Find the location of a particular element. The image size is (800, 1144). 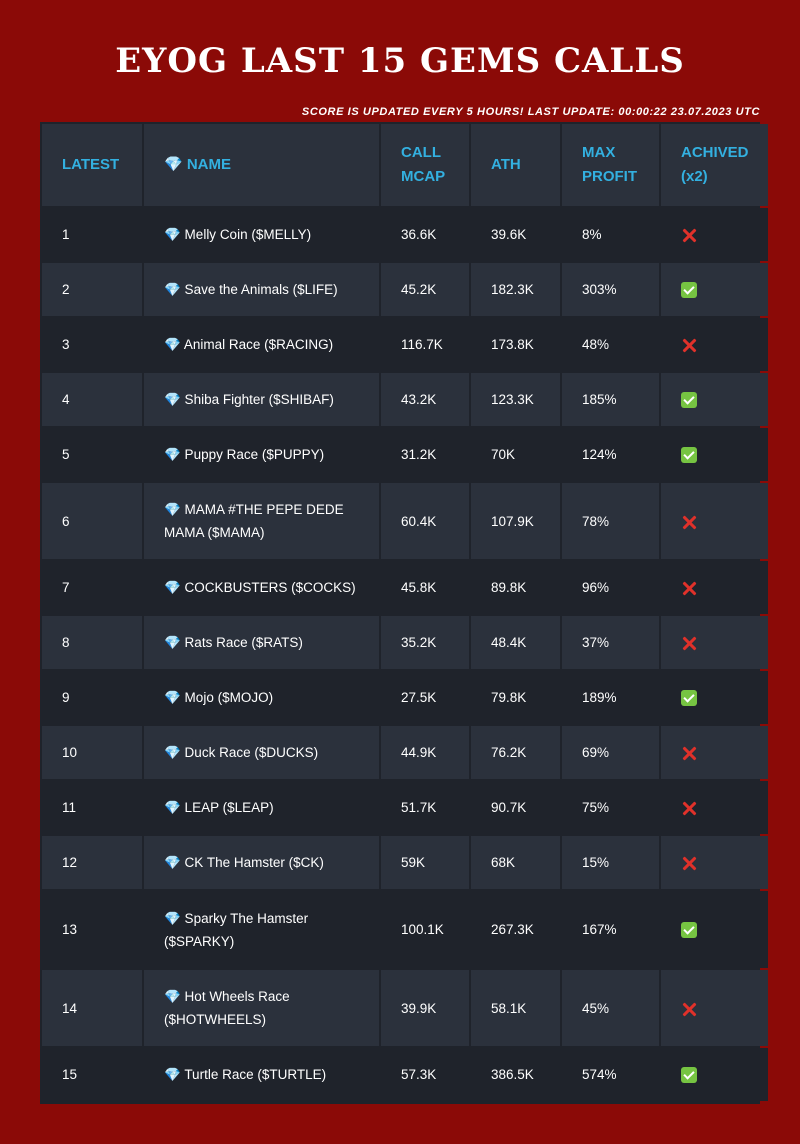

ath-cell: 107.9K is located at coordinates (515, 521).